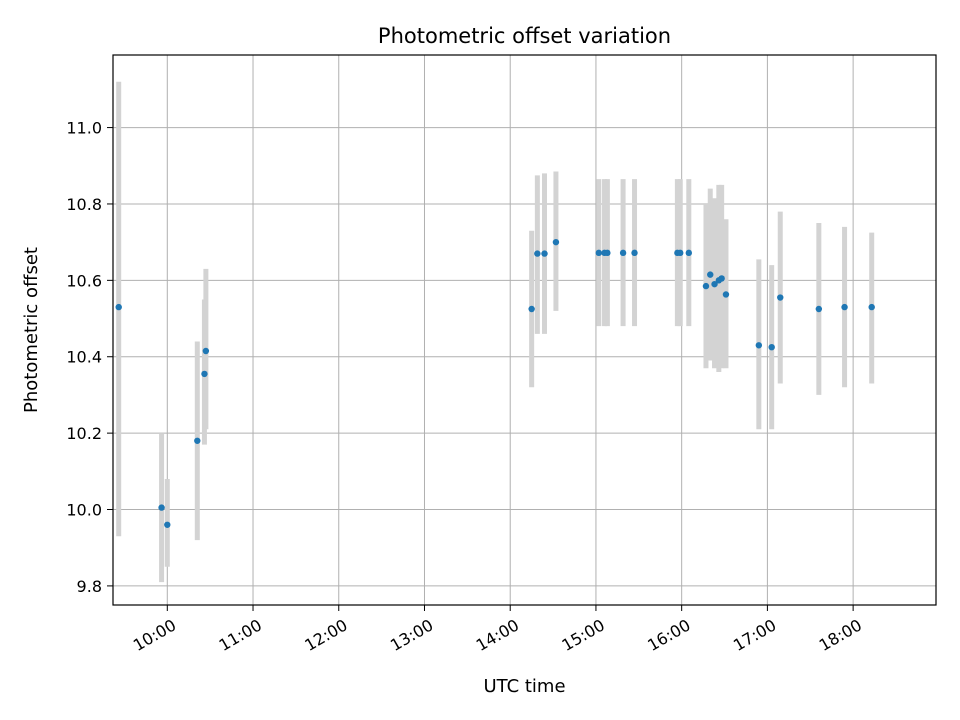  What do you see at coordinates (84, 433) in the screenshot?
I see `y-tick-label: 10.2` at bounding box center [84, 433].